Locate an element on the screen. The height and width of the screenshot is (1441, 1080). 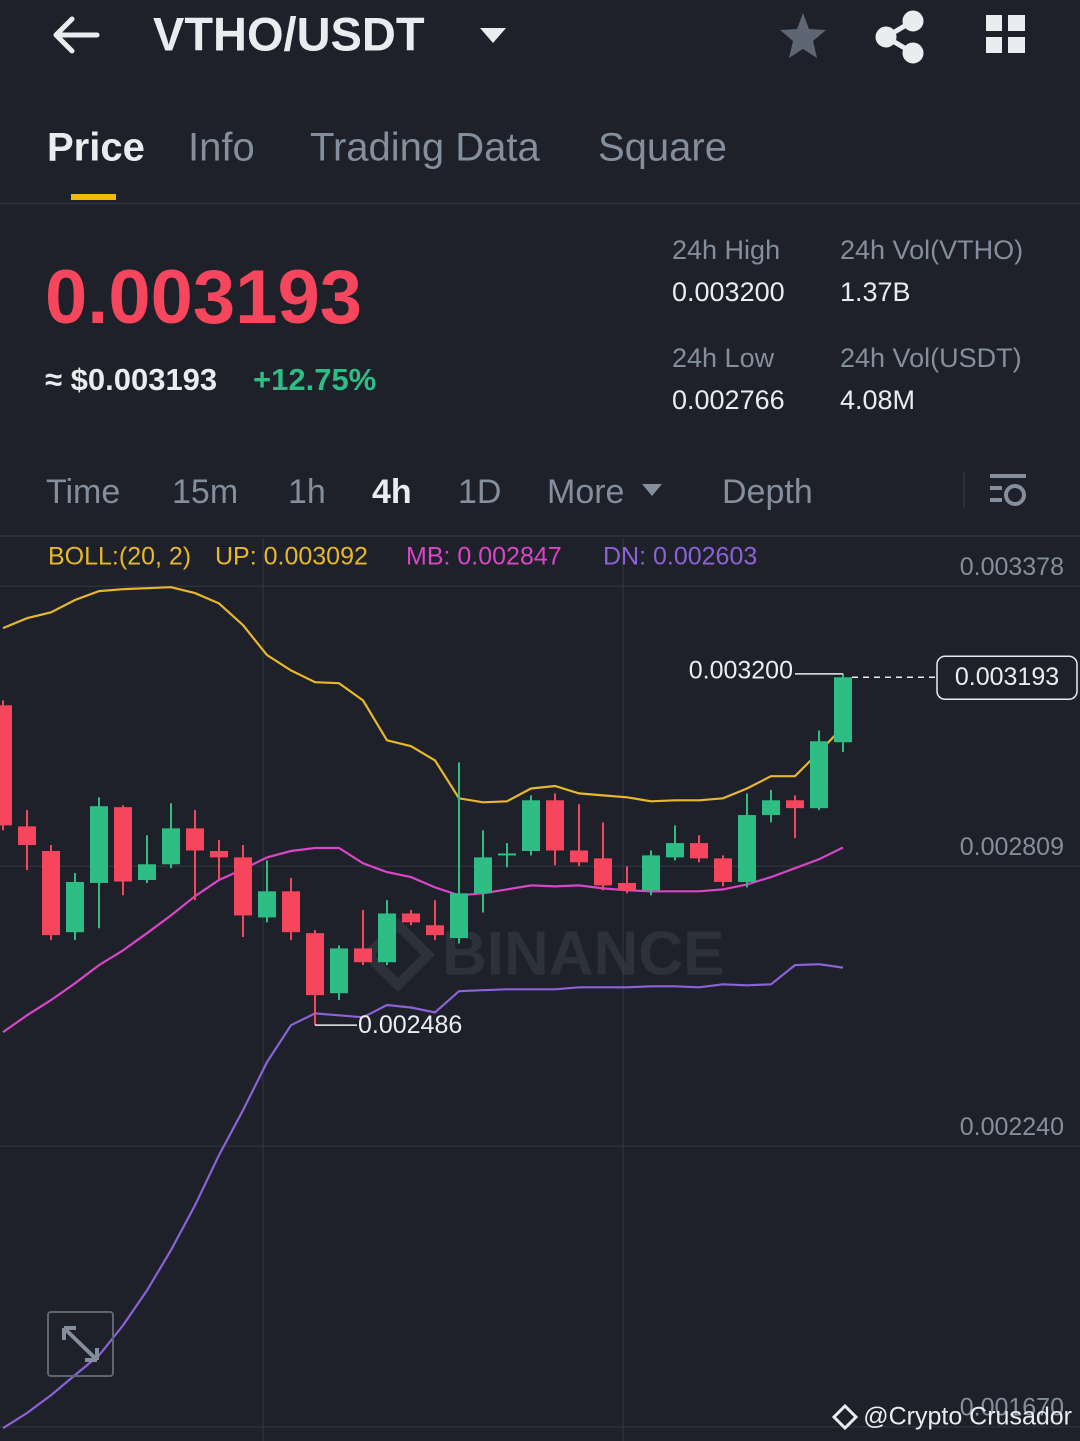
watermark-text: BINANCE is located at coordinates (583, 953).